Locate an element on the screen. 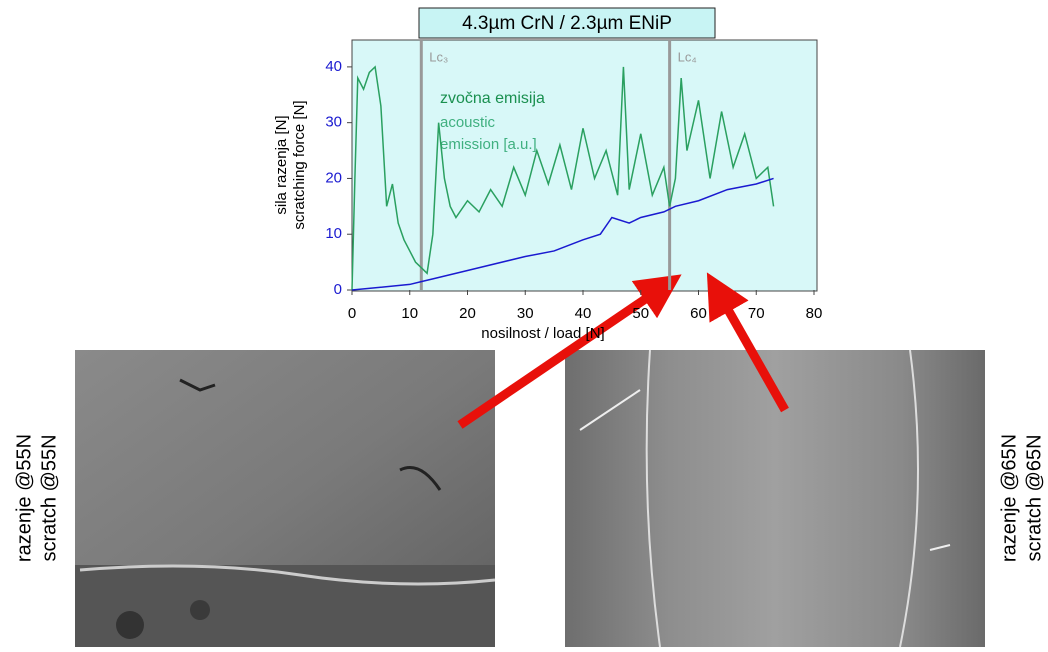  annotation: emission [a.u.] is located at coordinates (488, 144).